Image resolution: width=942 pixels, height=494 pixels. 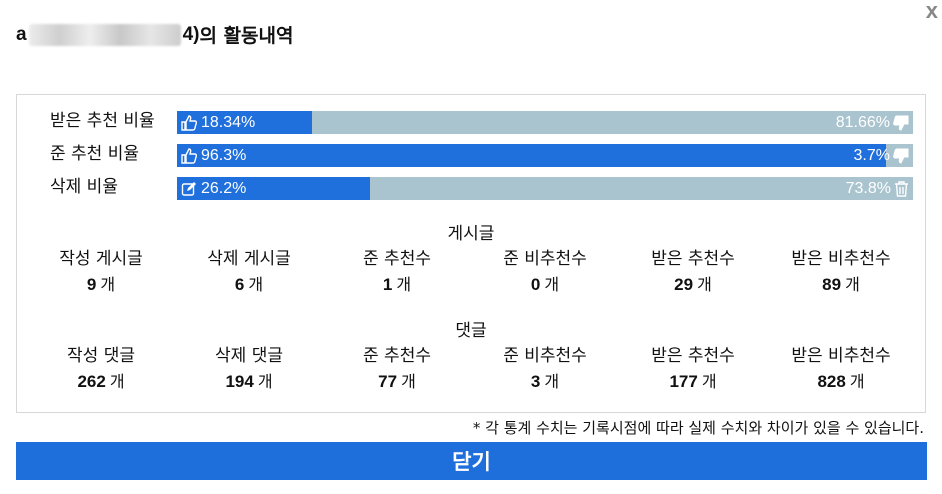 I want to click on ratio-right-value: 73.8%, so click(x=868, y=188).